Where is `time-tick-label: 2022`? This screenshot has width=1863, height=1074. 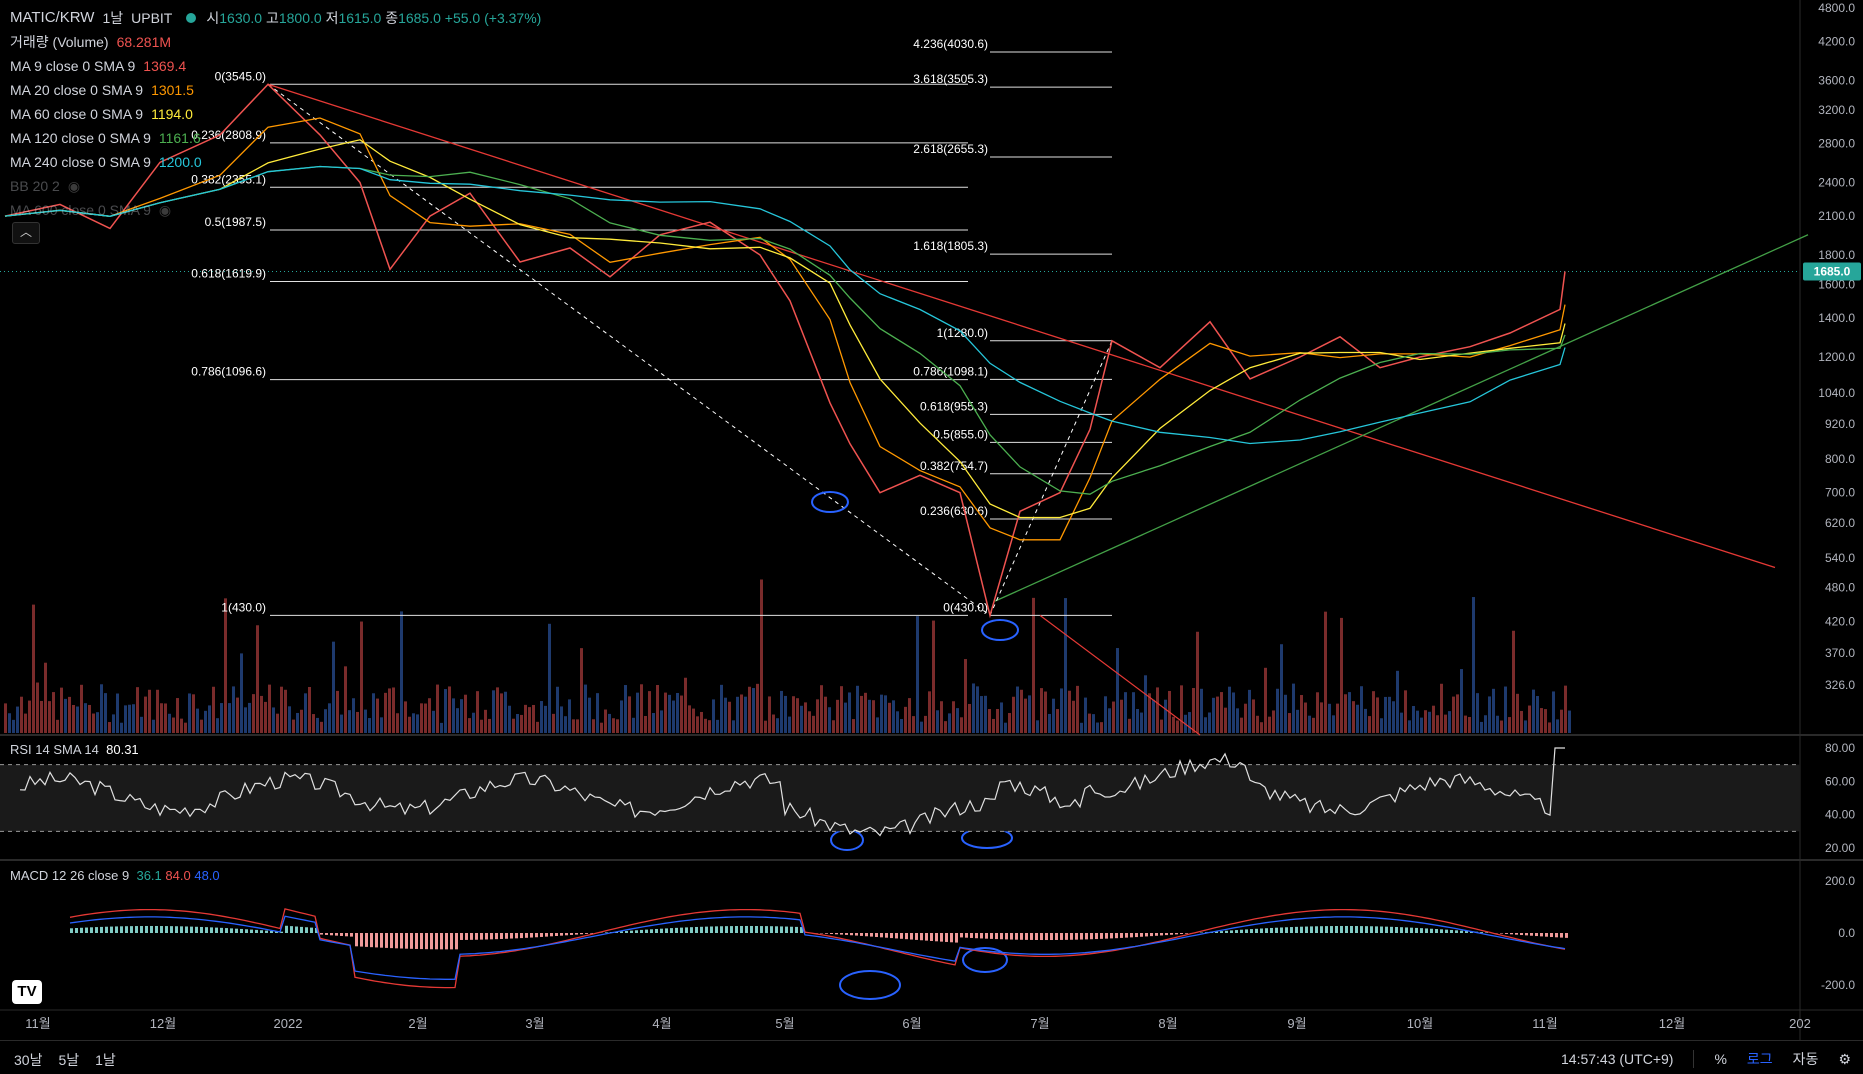
time-tick-label: 2022 is located at coordinates (288, 1023).